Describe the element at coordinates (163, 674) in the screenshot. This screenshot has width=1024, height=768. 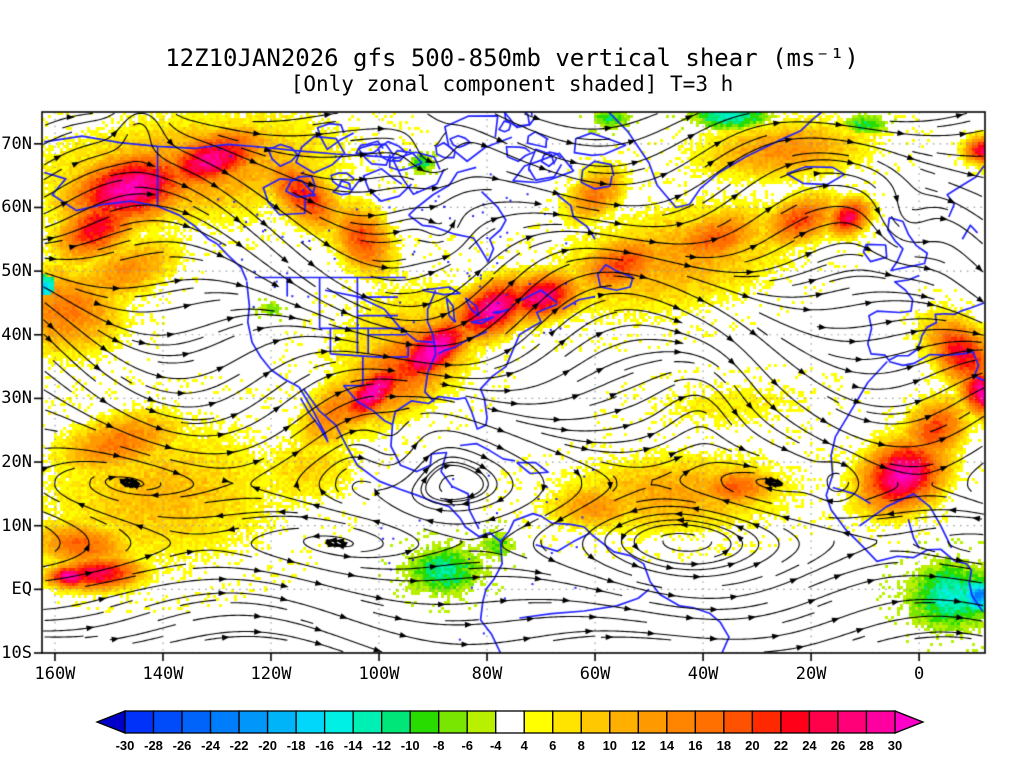
I see `lon-tick-label: 140W` at that location.